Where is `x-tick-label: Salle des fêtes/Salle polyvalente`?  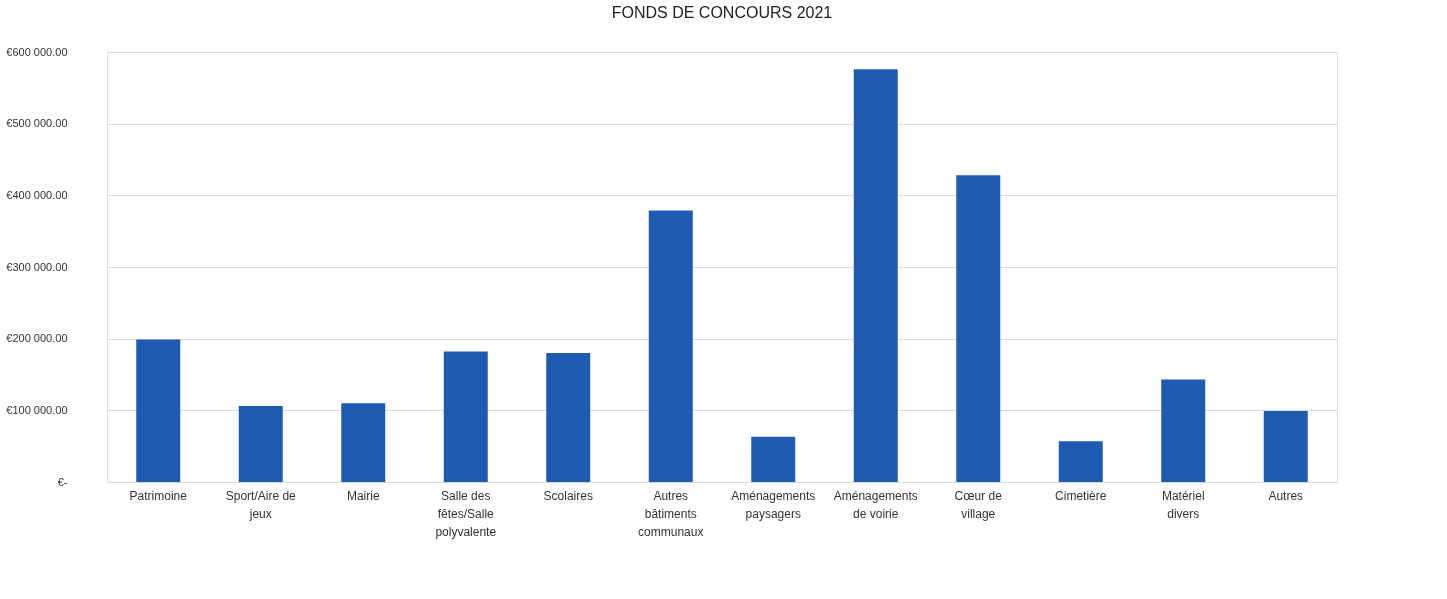
x-tick-label: Salle des fêtes/Salle polyvalente is located at coordinates (466, 513).